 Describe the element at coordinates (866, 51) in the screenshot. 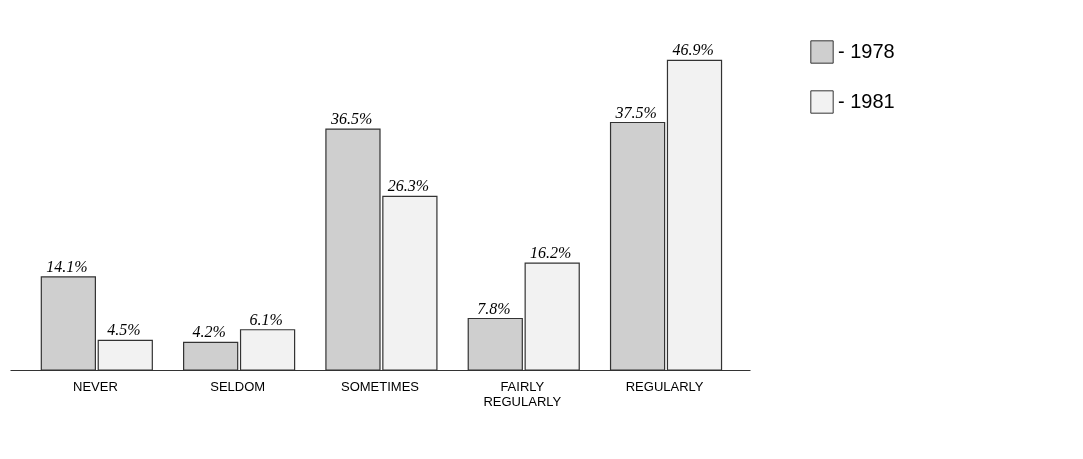

I see `legend-label: - 1978` at that location.